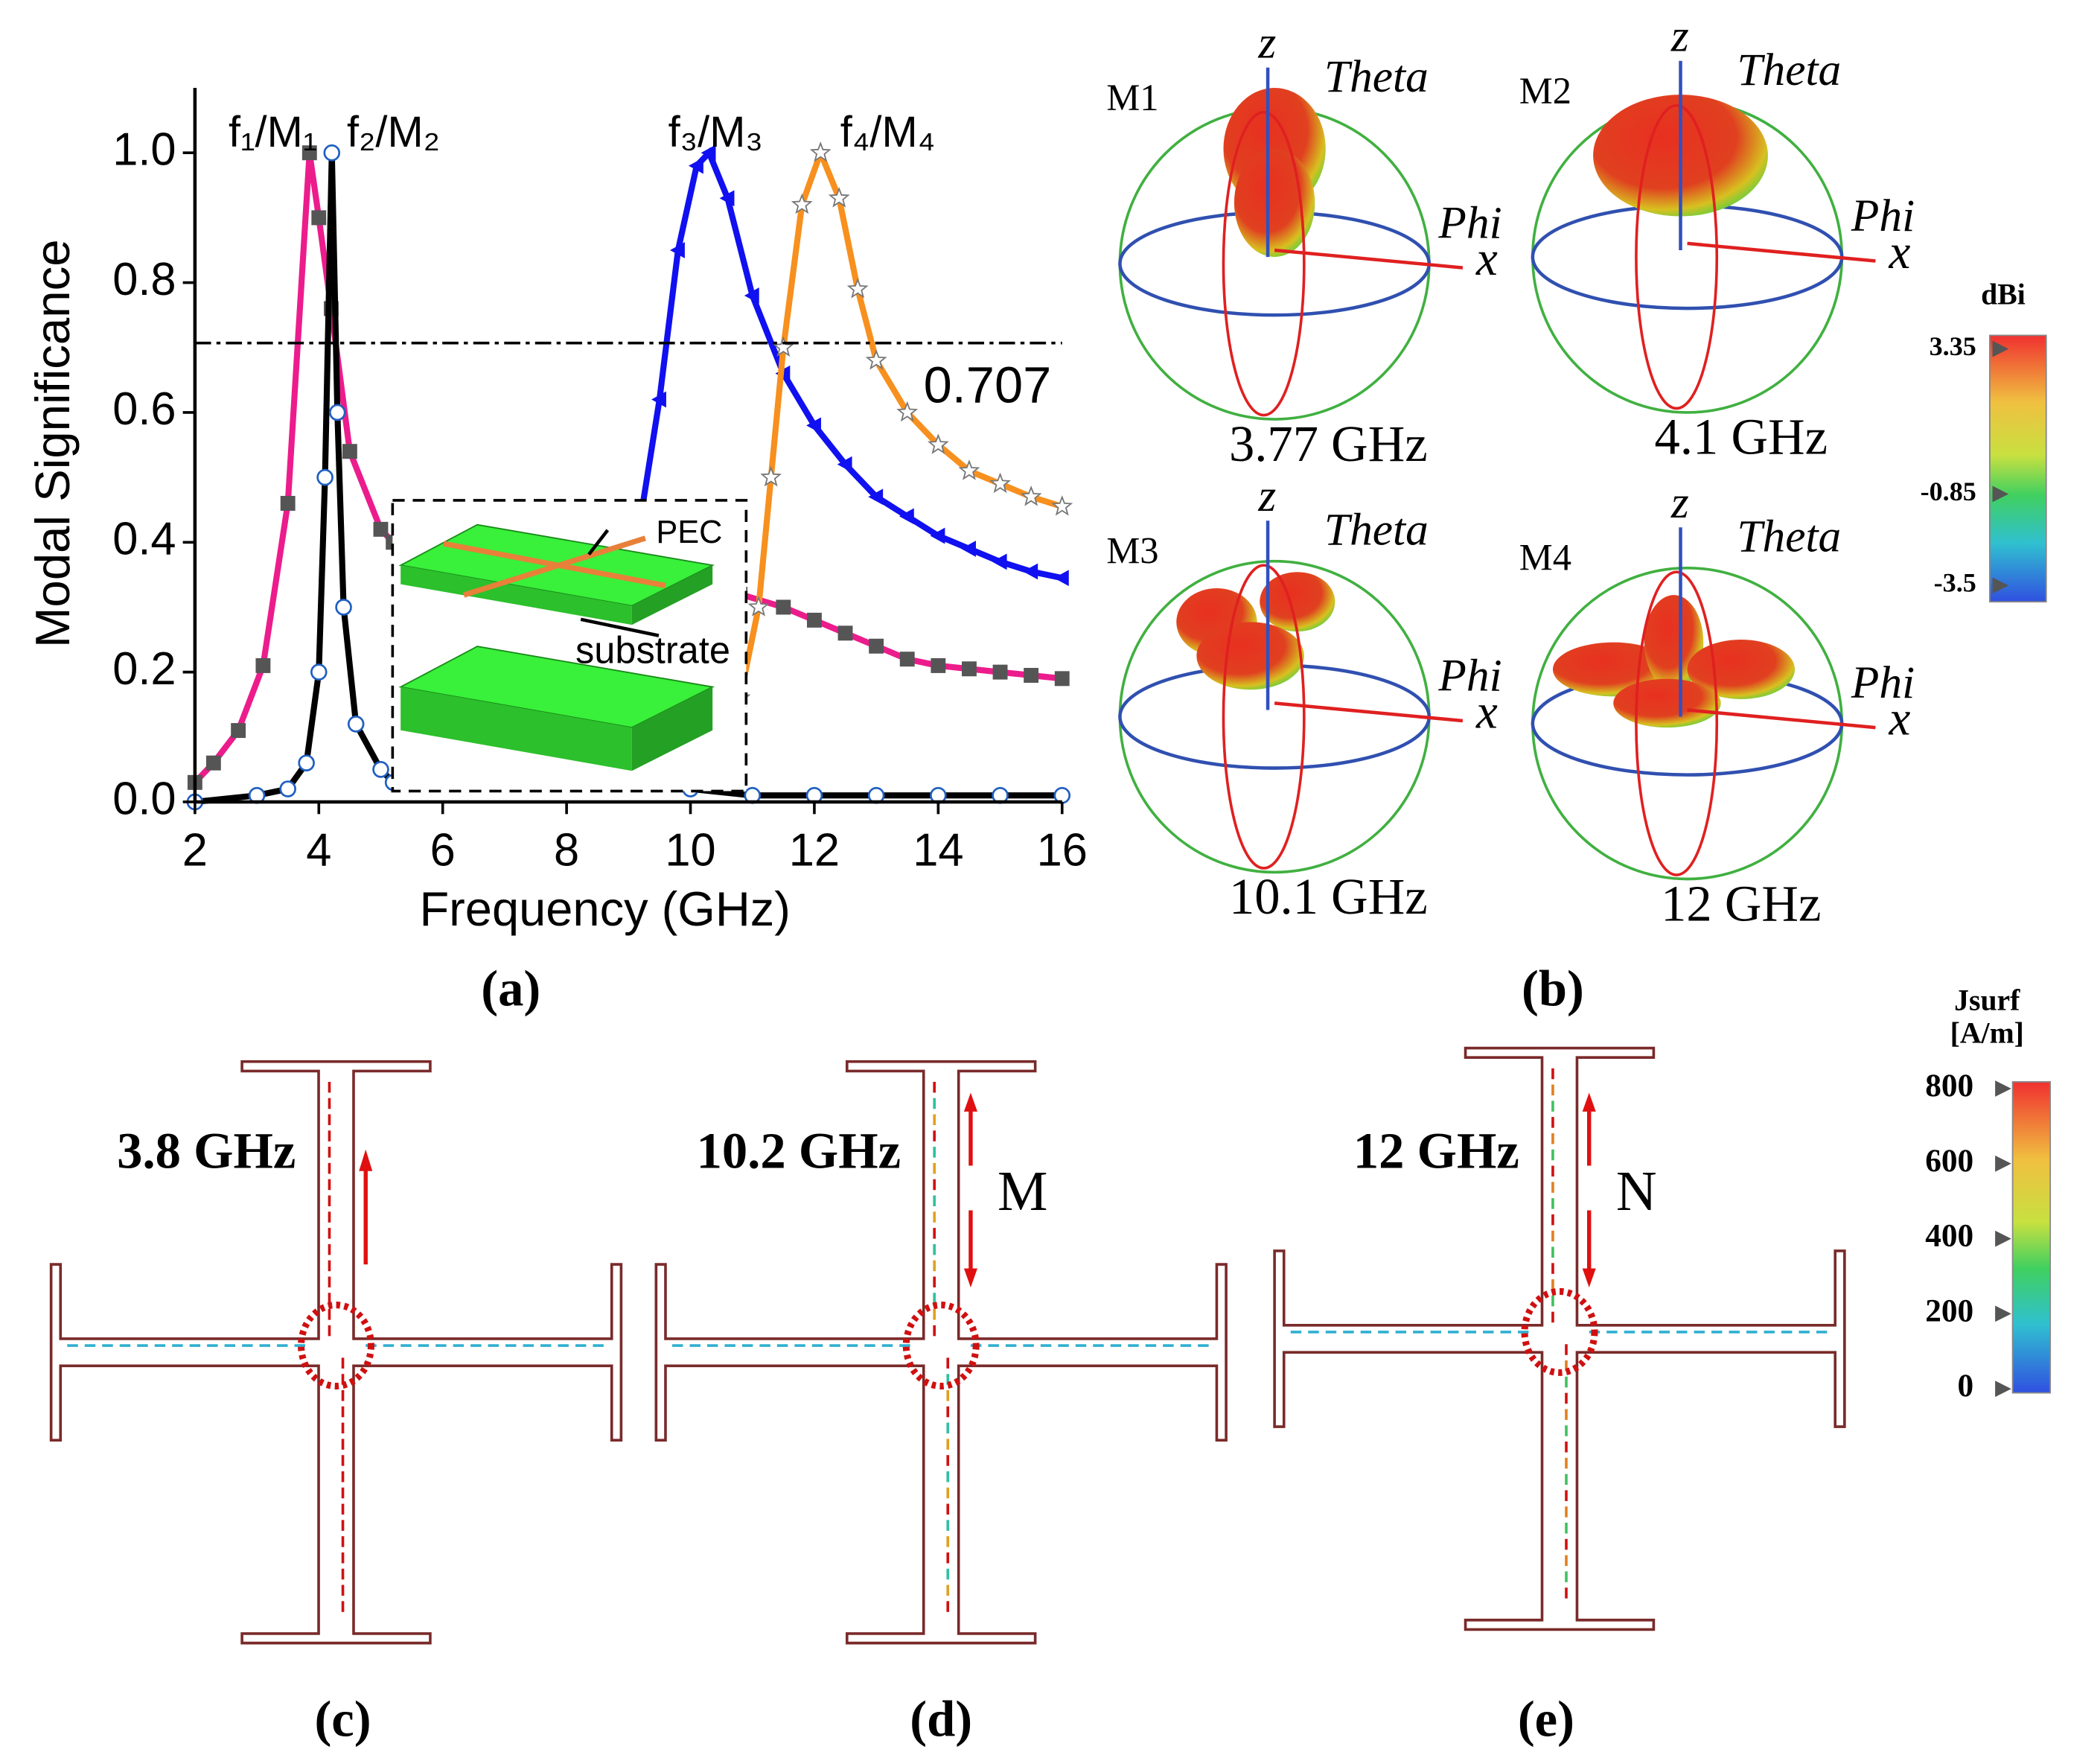  I want to click on panel-label: (e), so click(1546, 1719).